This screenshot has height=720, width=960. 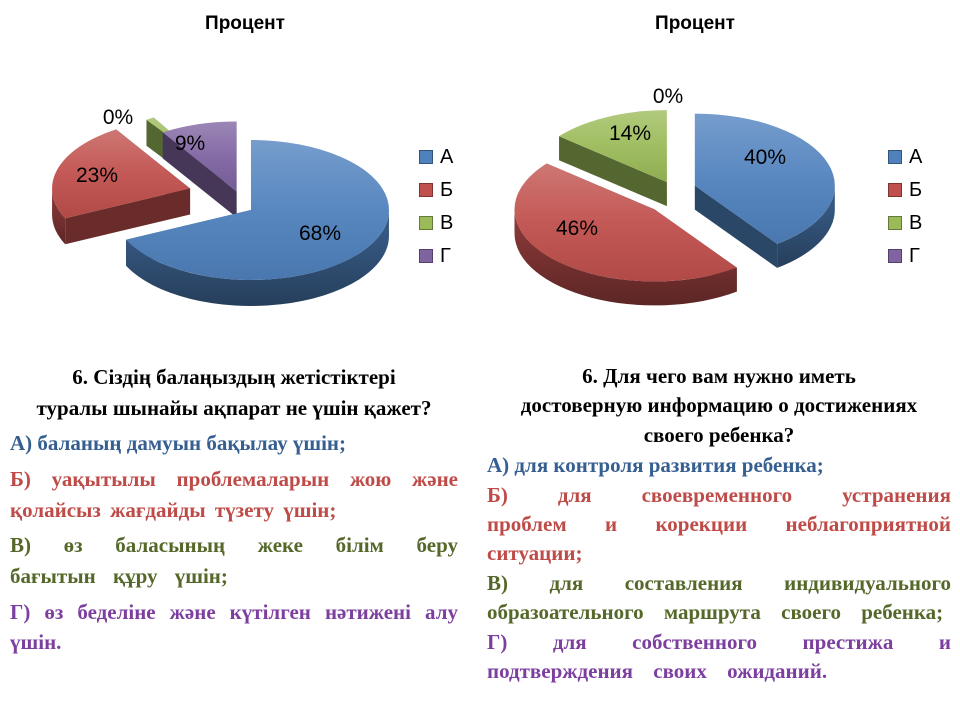 What do you see at coordinates (668, 96) in the screenshot?
I see `data-label-Г: 0%` at bounding box center [668, 96].